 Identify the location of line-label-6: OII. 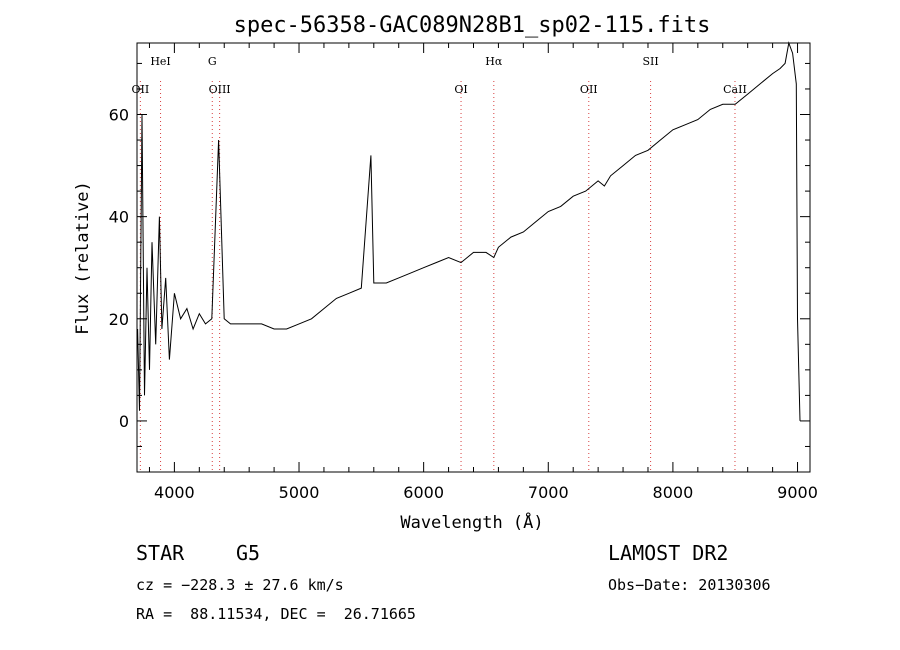
(589, 89).